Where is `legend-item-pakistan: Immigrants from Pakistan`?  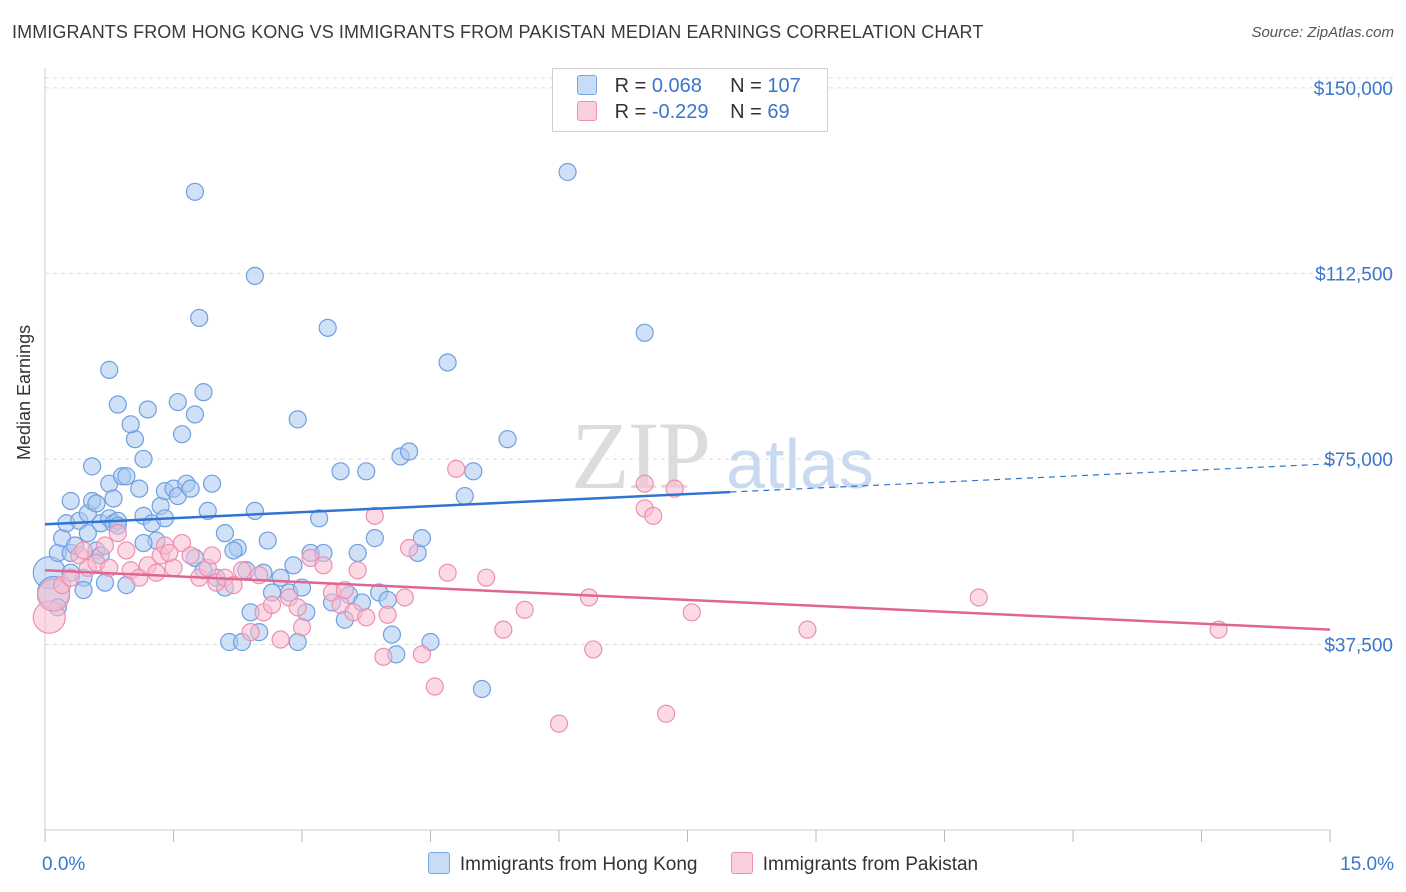
legend-item-pakistan: Immigrants from Pakistan is located at coordinates (854, 864).